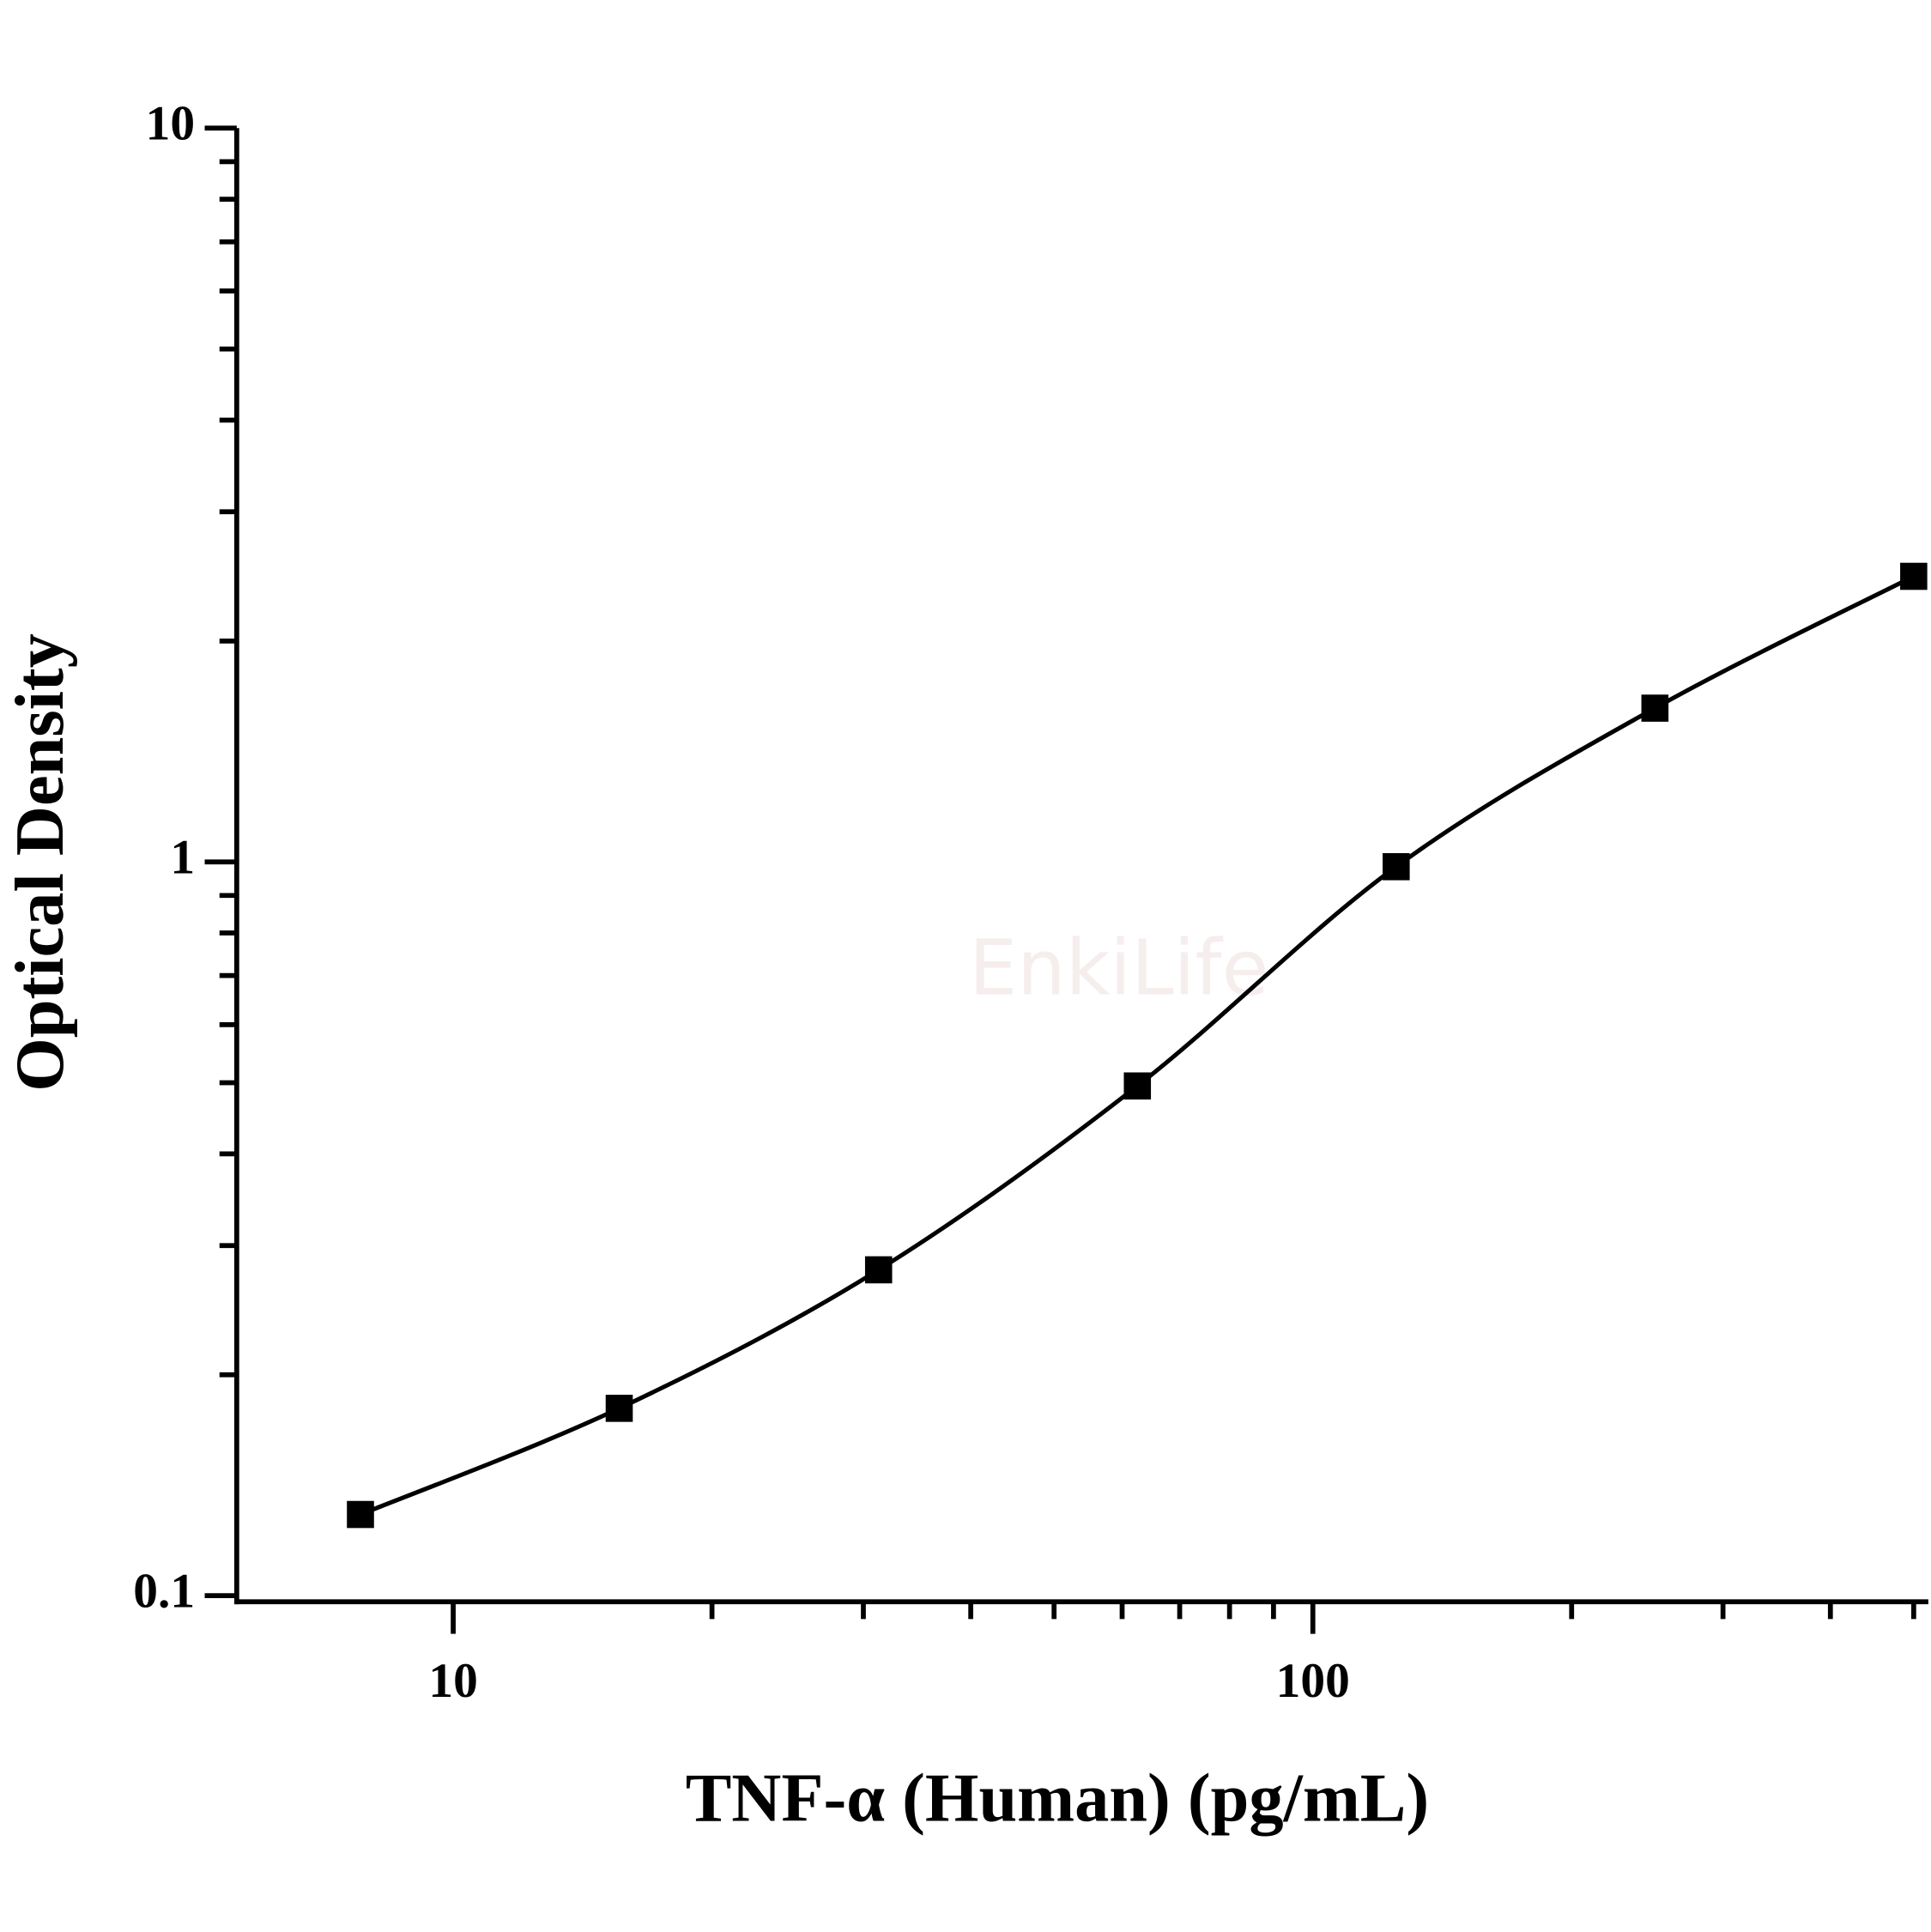 This screenshot has width=1931, height=1932. Describe the element at coordinates (170, 123) in the screenshot. I see `y-tick-label: 10` at that location.